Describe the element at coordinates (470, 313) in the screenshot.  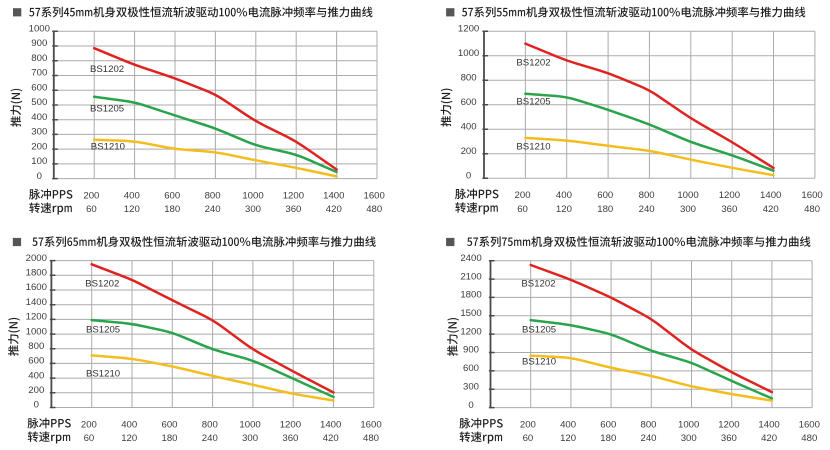
I see `svg-text: 1500` at that location.